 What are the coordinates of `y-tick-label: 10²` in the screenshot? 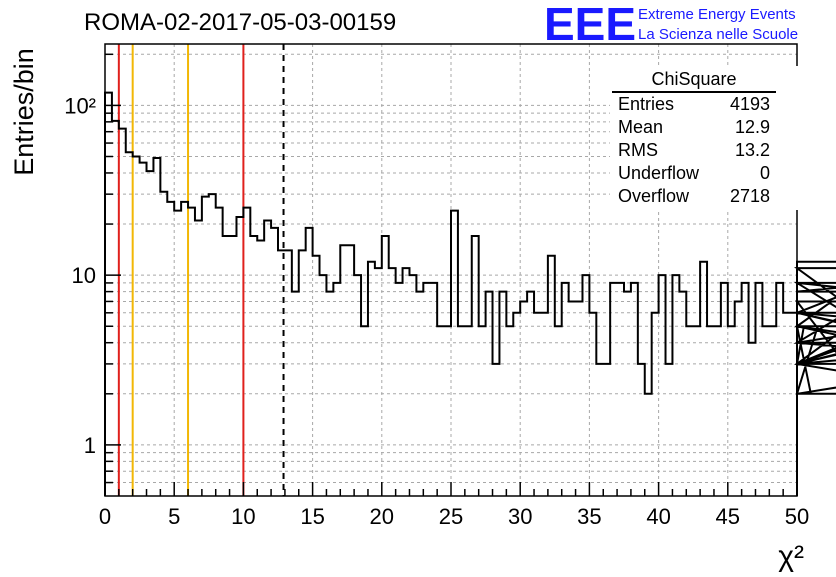 It's located at (80, 105).